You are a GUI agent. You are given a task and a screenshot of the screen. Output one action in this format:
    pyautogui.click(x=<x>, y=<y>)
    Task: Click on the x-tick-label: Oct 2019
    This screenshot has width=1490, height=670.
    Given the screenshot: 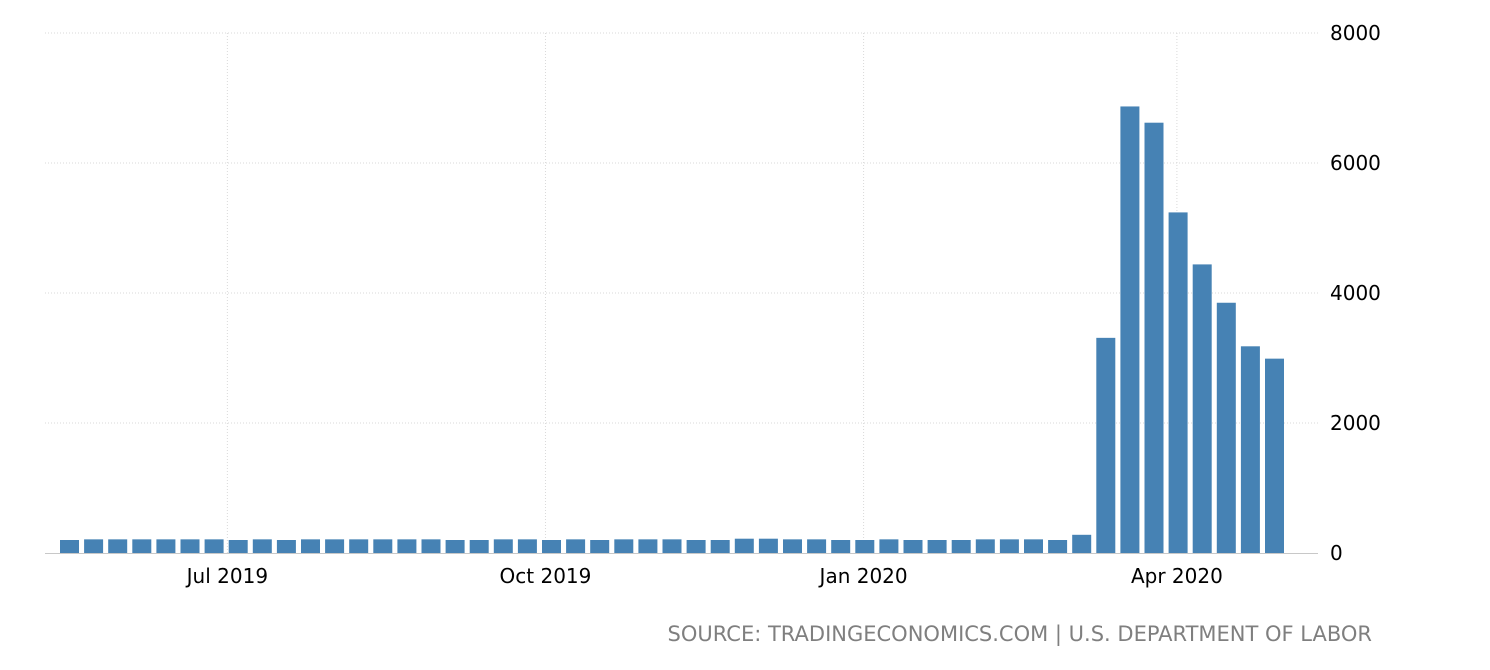 What is the action you would take?
    pyautogui.click(x=546, y=576)
    